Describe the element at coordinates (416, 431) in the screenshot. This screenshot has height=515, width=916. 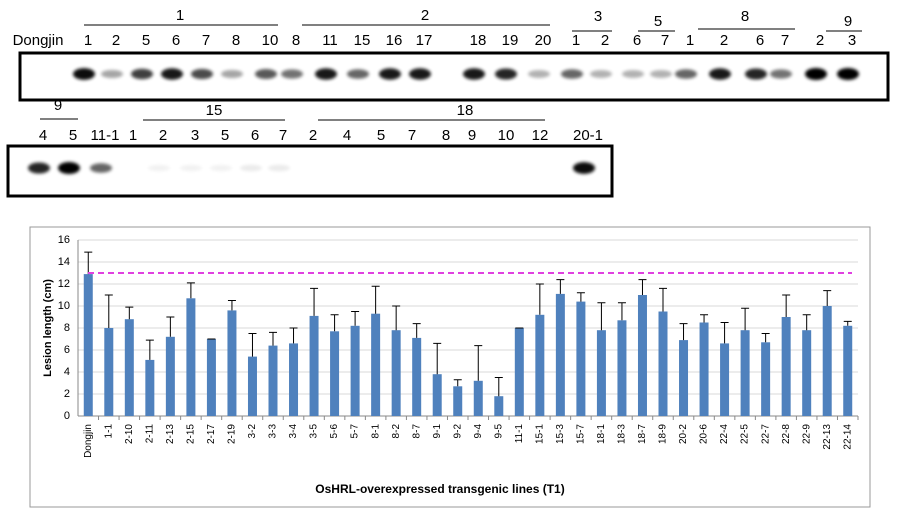
I see `x-tick-label: 8-7` at that location.